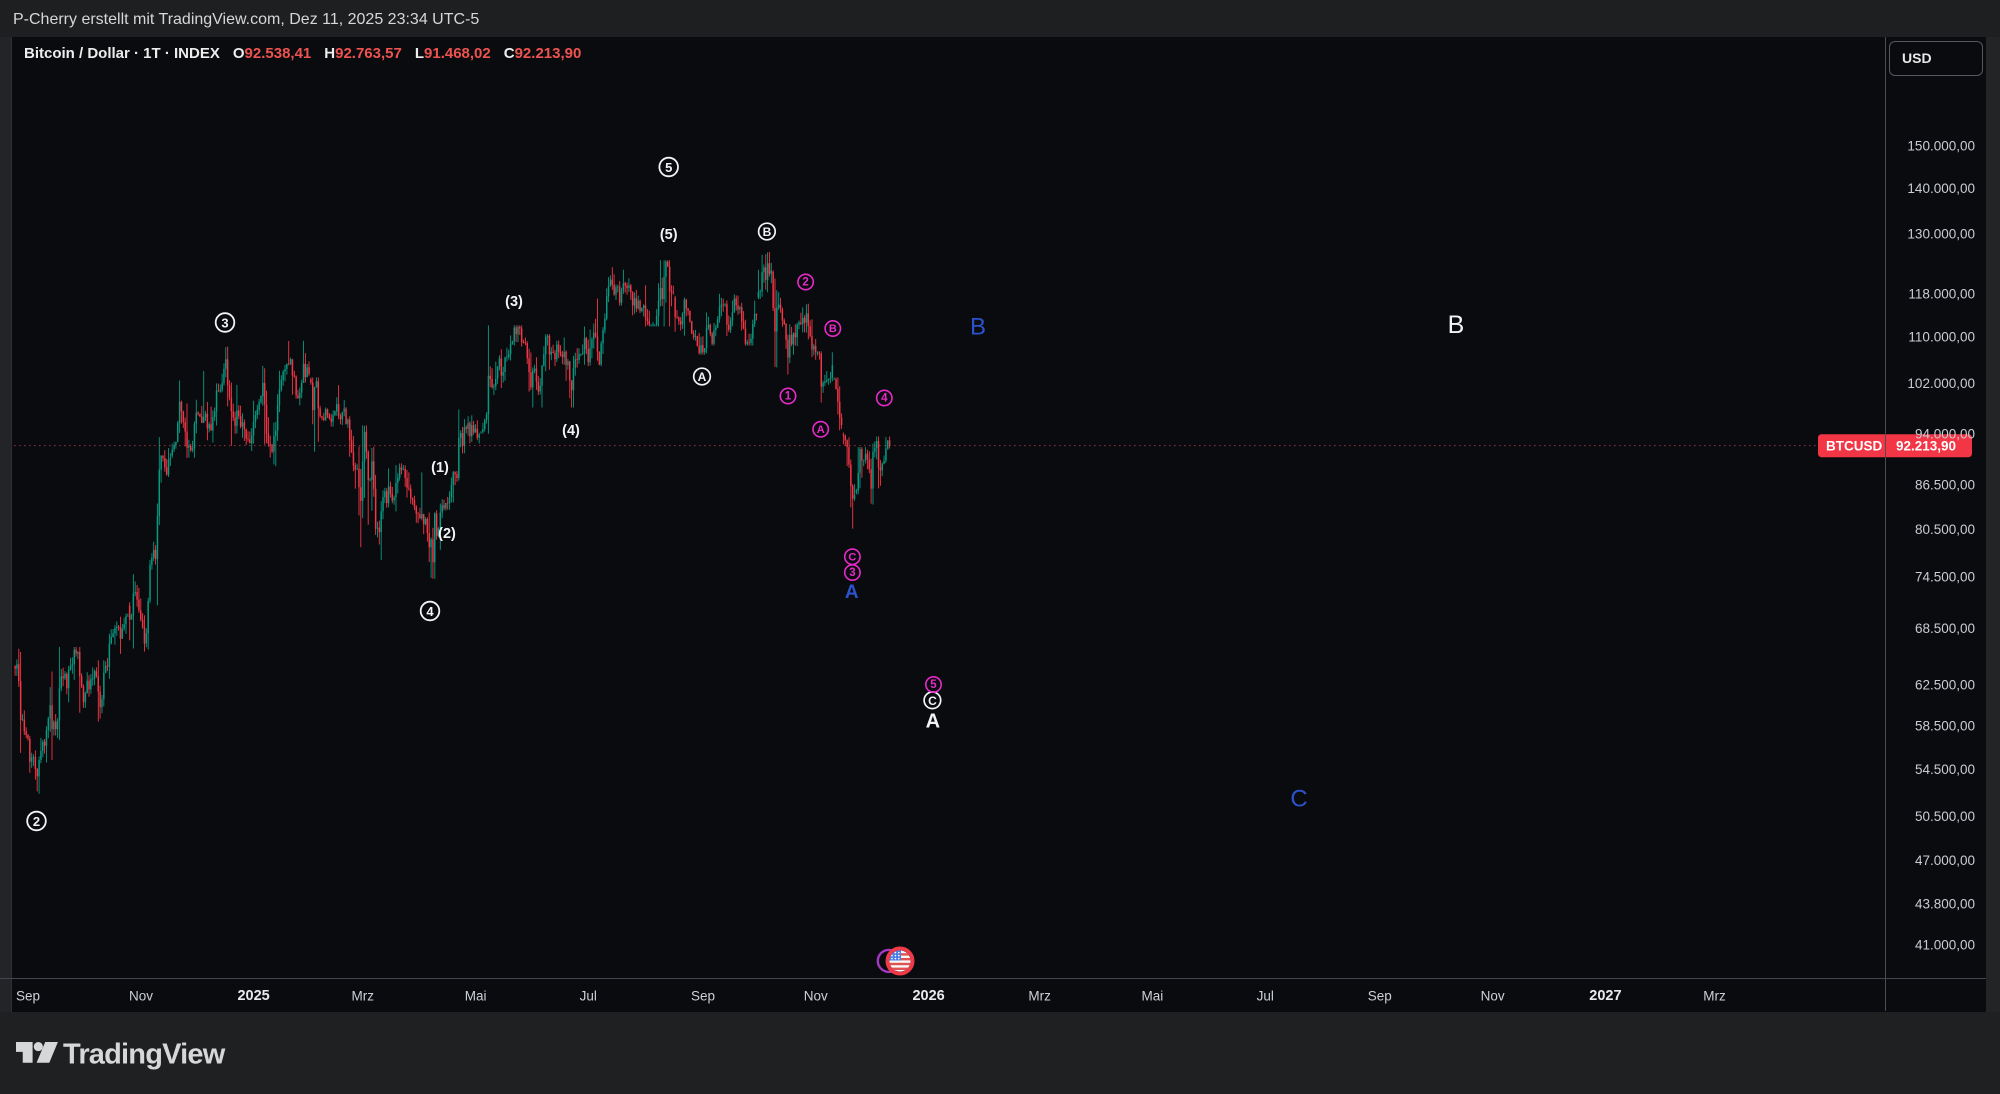 The image size is (2000, 1094). What do you see at coordinates (144, 1055) in the screenshot?
I see `svg-text: TradingView` at bounding box center [144, 1055].